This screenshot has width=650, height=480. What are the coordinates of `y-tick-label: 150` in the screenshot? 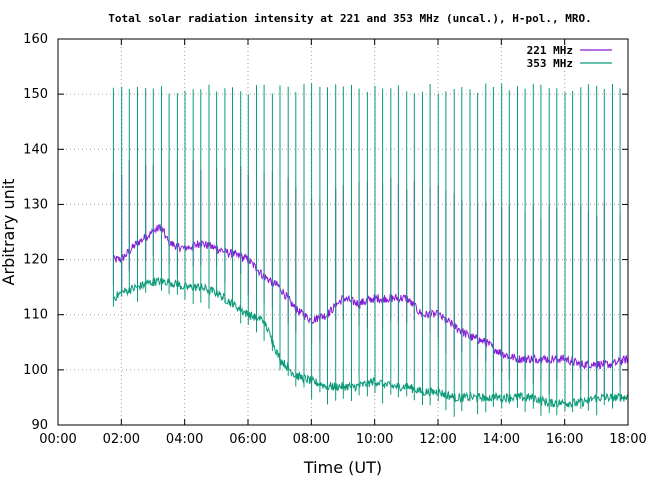 It's located at (35, 94).